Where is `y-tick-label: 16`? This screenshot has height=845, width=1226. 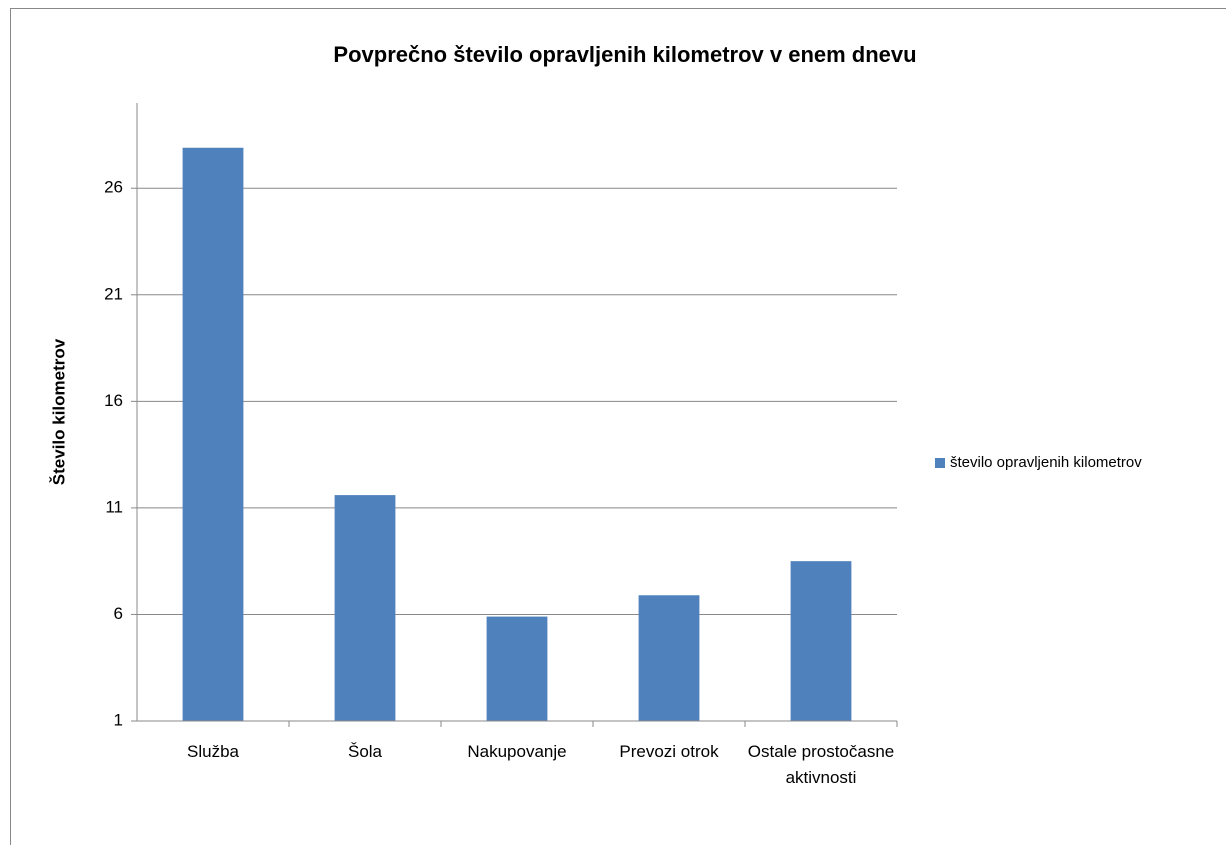 y-tick-label: 16 is located at coordinates (113, 400).